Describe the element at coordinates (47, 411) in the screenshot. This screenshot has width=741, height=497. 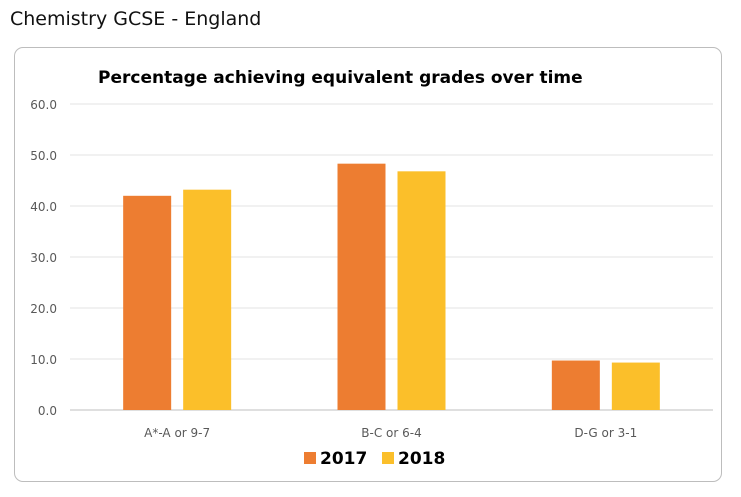
I see `y-tick-label: 0.0` at that location.